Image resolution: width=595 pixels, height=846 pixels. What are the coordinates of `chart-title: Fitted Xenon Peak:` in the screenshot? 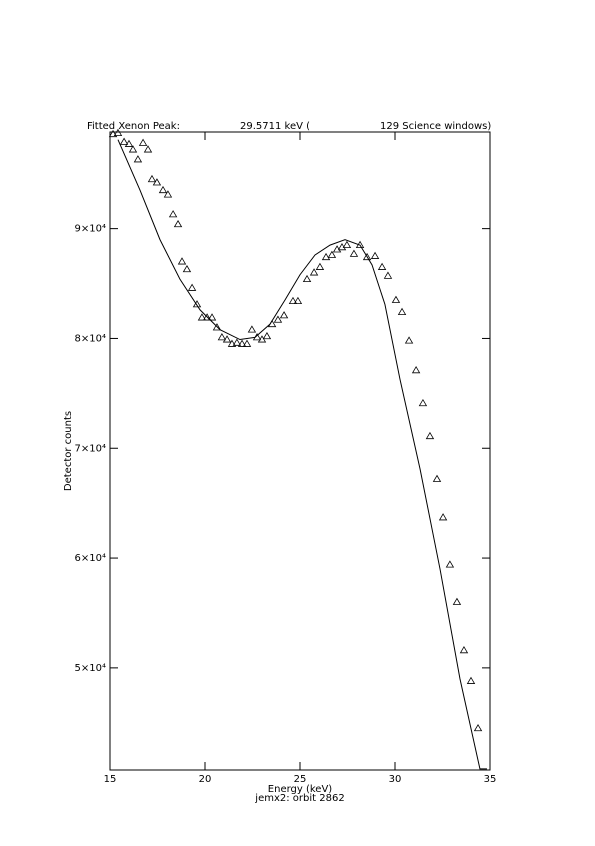 It's located at (133, 126).